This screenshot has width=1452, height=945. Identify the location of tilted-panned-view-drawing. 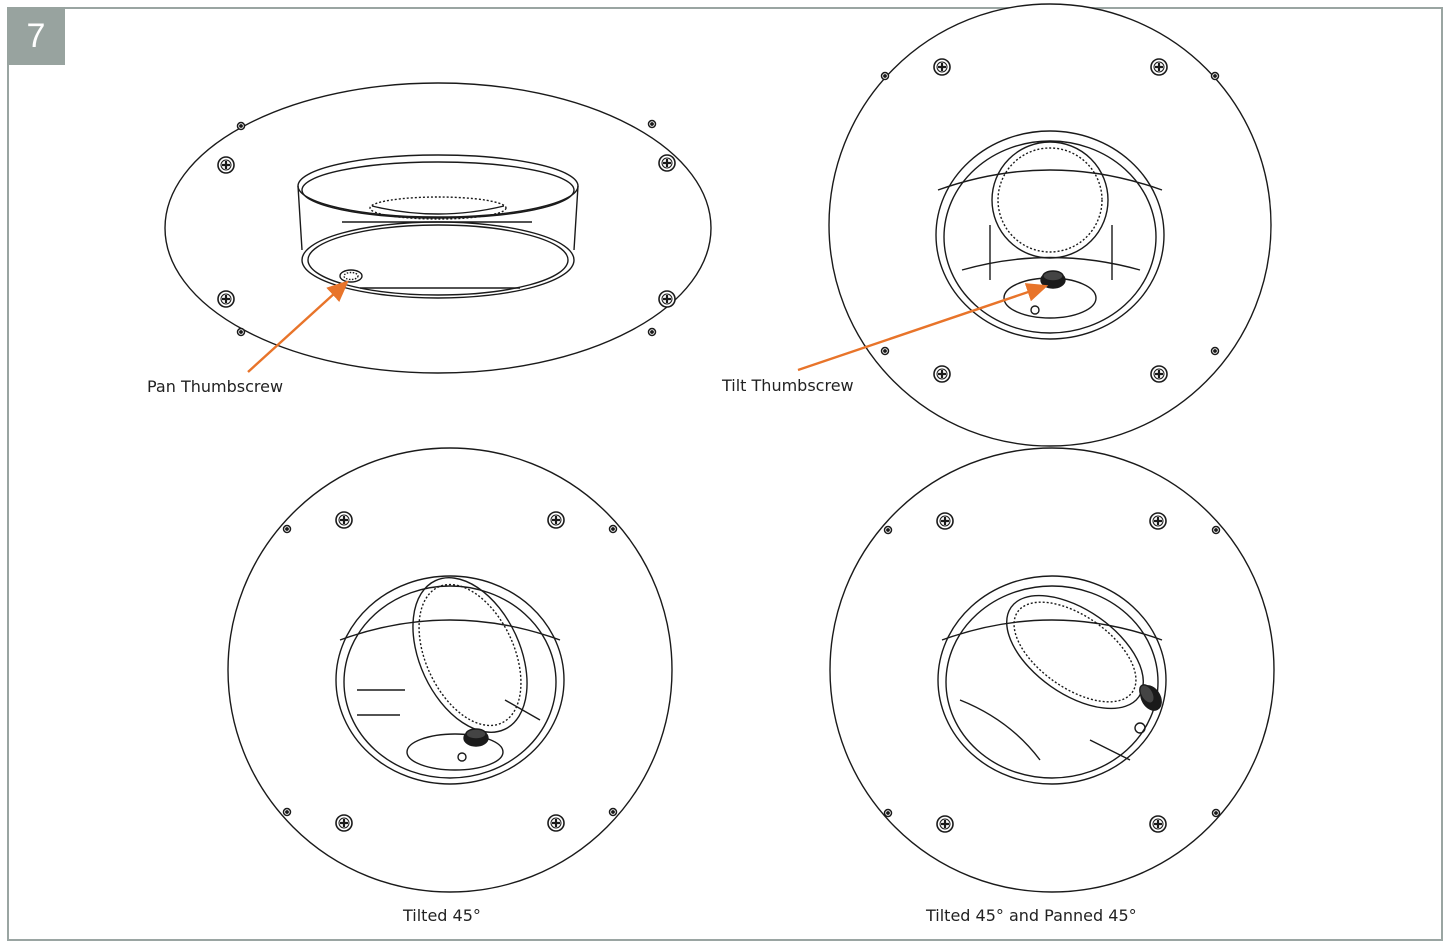
(1052, 670).